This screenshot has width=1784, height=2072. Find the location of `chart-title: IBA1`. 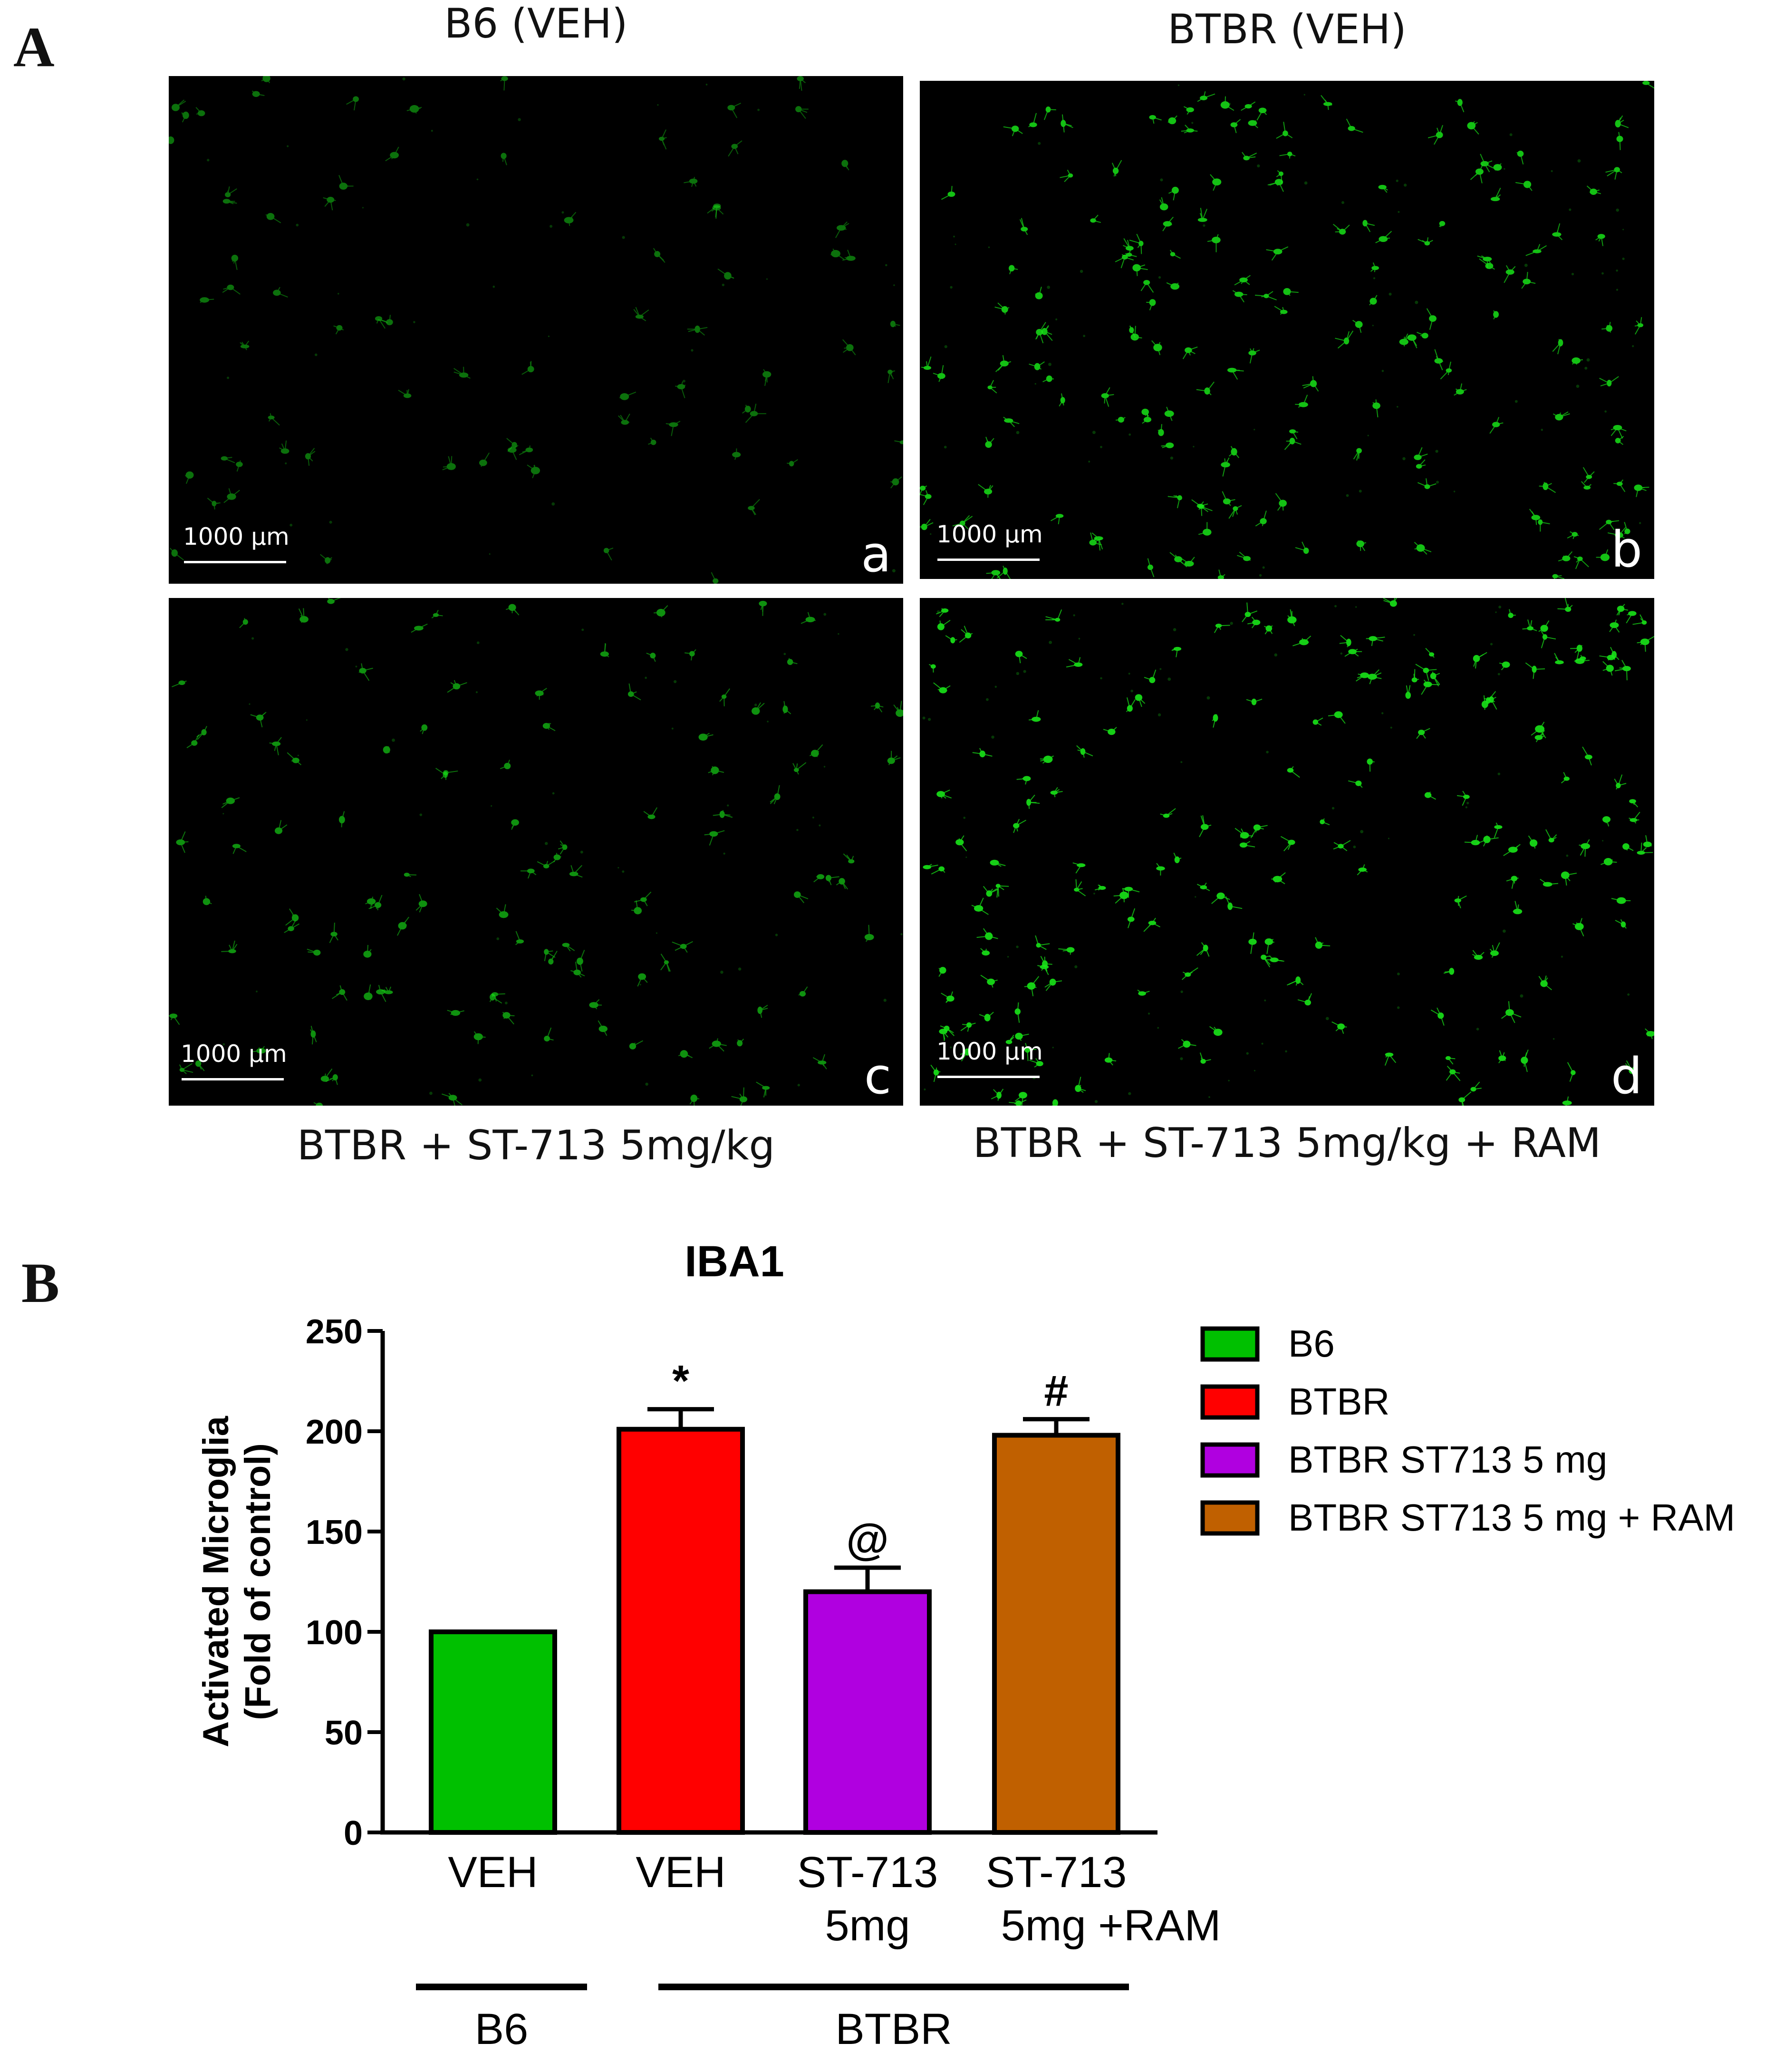

chart-title: IBA1 is located at coordinates (734, 1261).